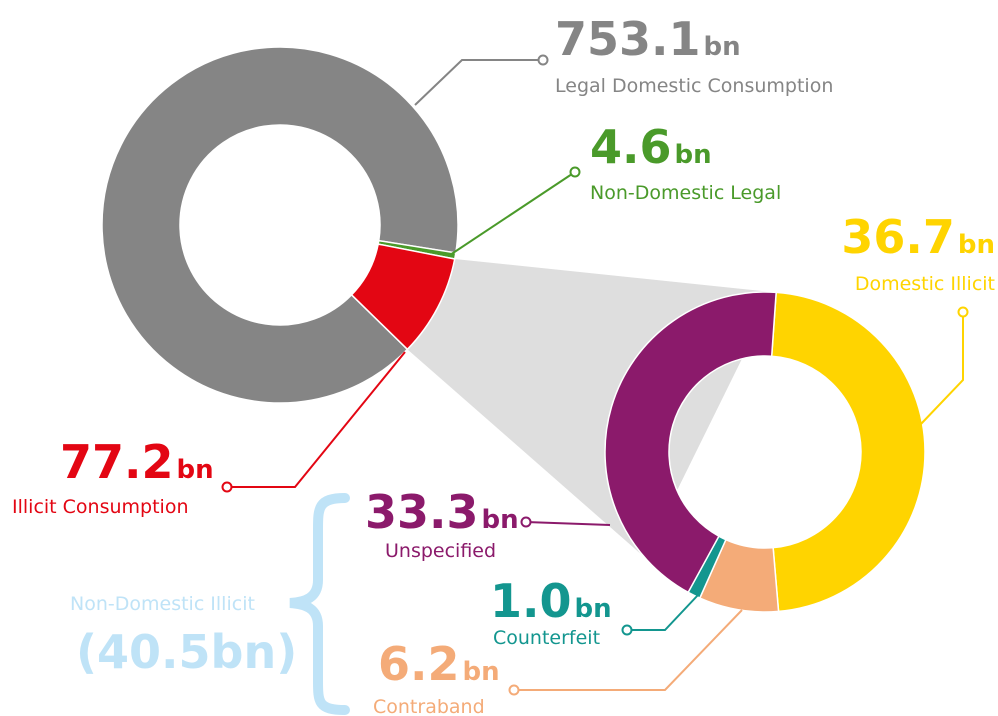 Image resolution: width=998 pixels, height=716 pixels. I want to click on category-label: Illicit Consumption, so click(100, 507).